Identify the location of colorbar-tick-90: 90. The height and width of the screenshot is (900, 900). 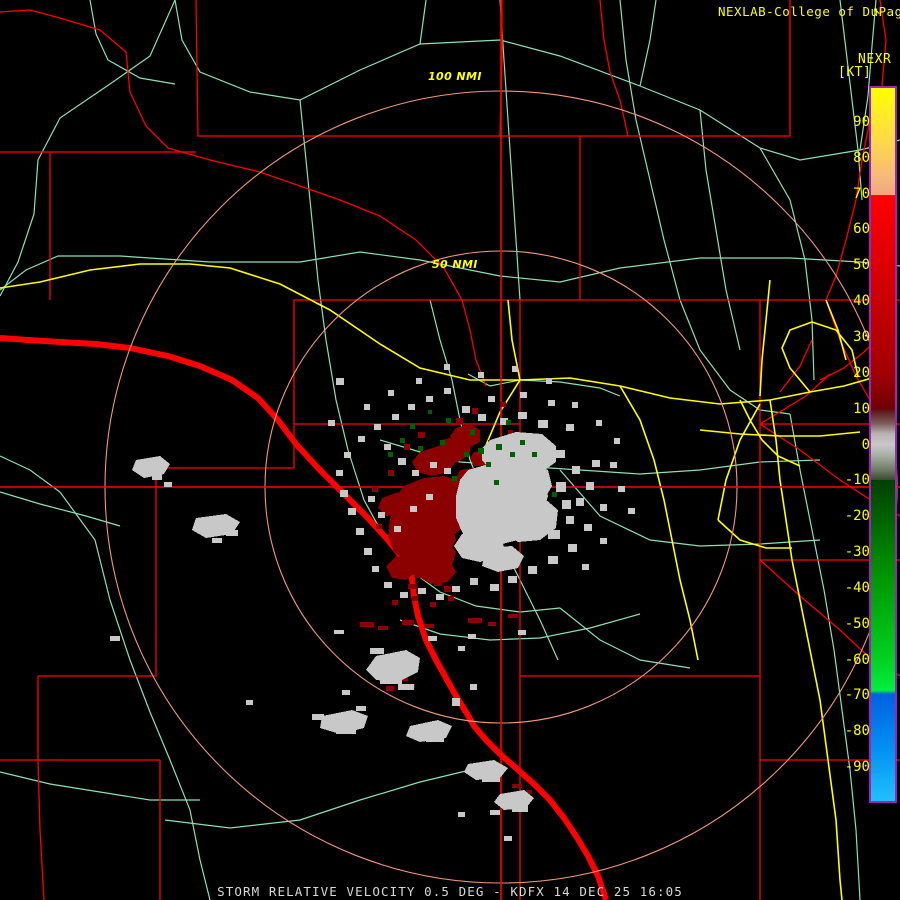
(861, 121).